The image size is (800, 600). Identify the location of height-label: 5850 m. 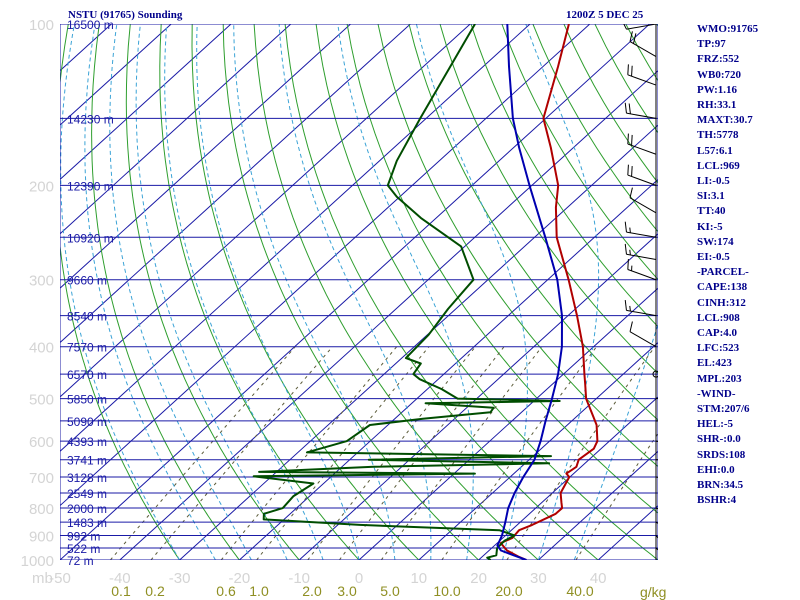
(87, 400).